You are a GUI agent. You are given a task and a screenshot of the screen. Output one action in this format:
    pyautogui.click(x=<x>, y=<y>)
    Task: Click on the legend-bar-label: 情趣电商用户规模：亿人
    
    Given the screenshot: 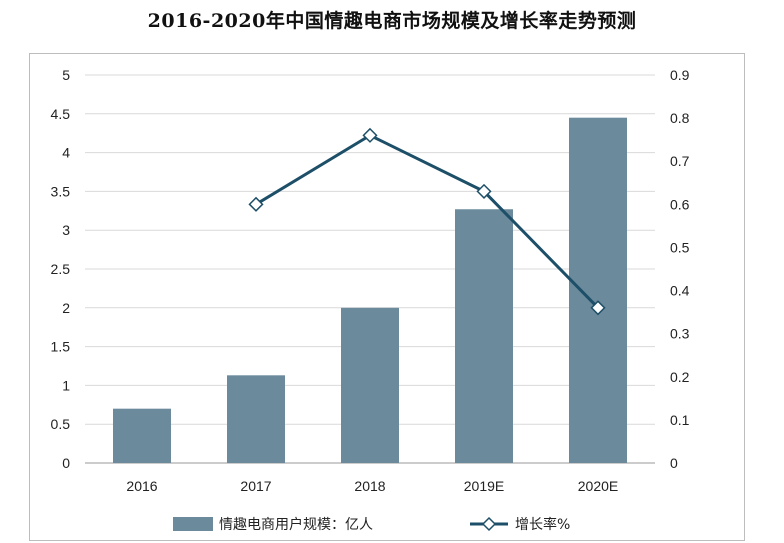 What is the action you would take?
    pyautogui.click(x=296, y=524)
    